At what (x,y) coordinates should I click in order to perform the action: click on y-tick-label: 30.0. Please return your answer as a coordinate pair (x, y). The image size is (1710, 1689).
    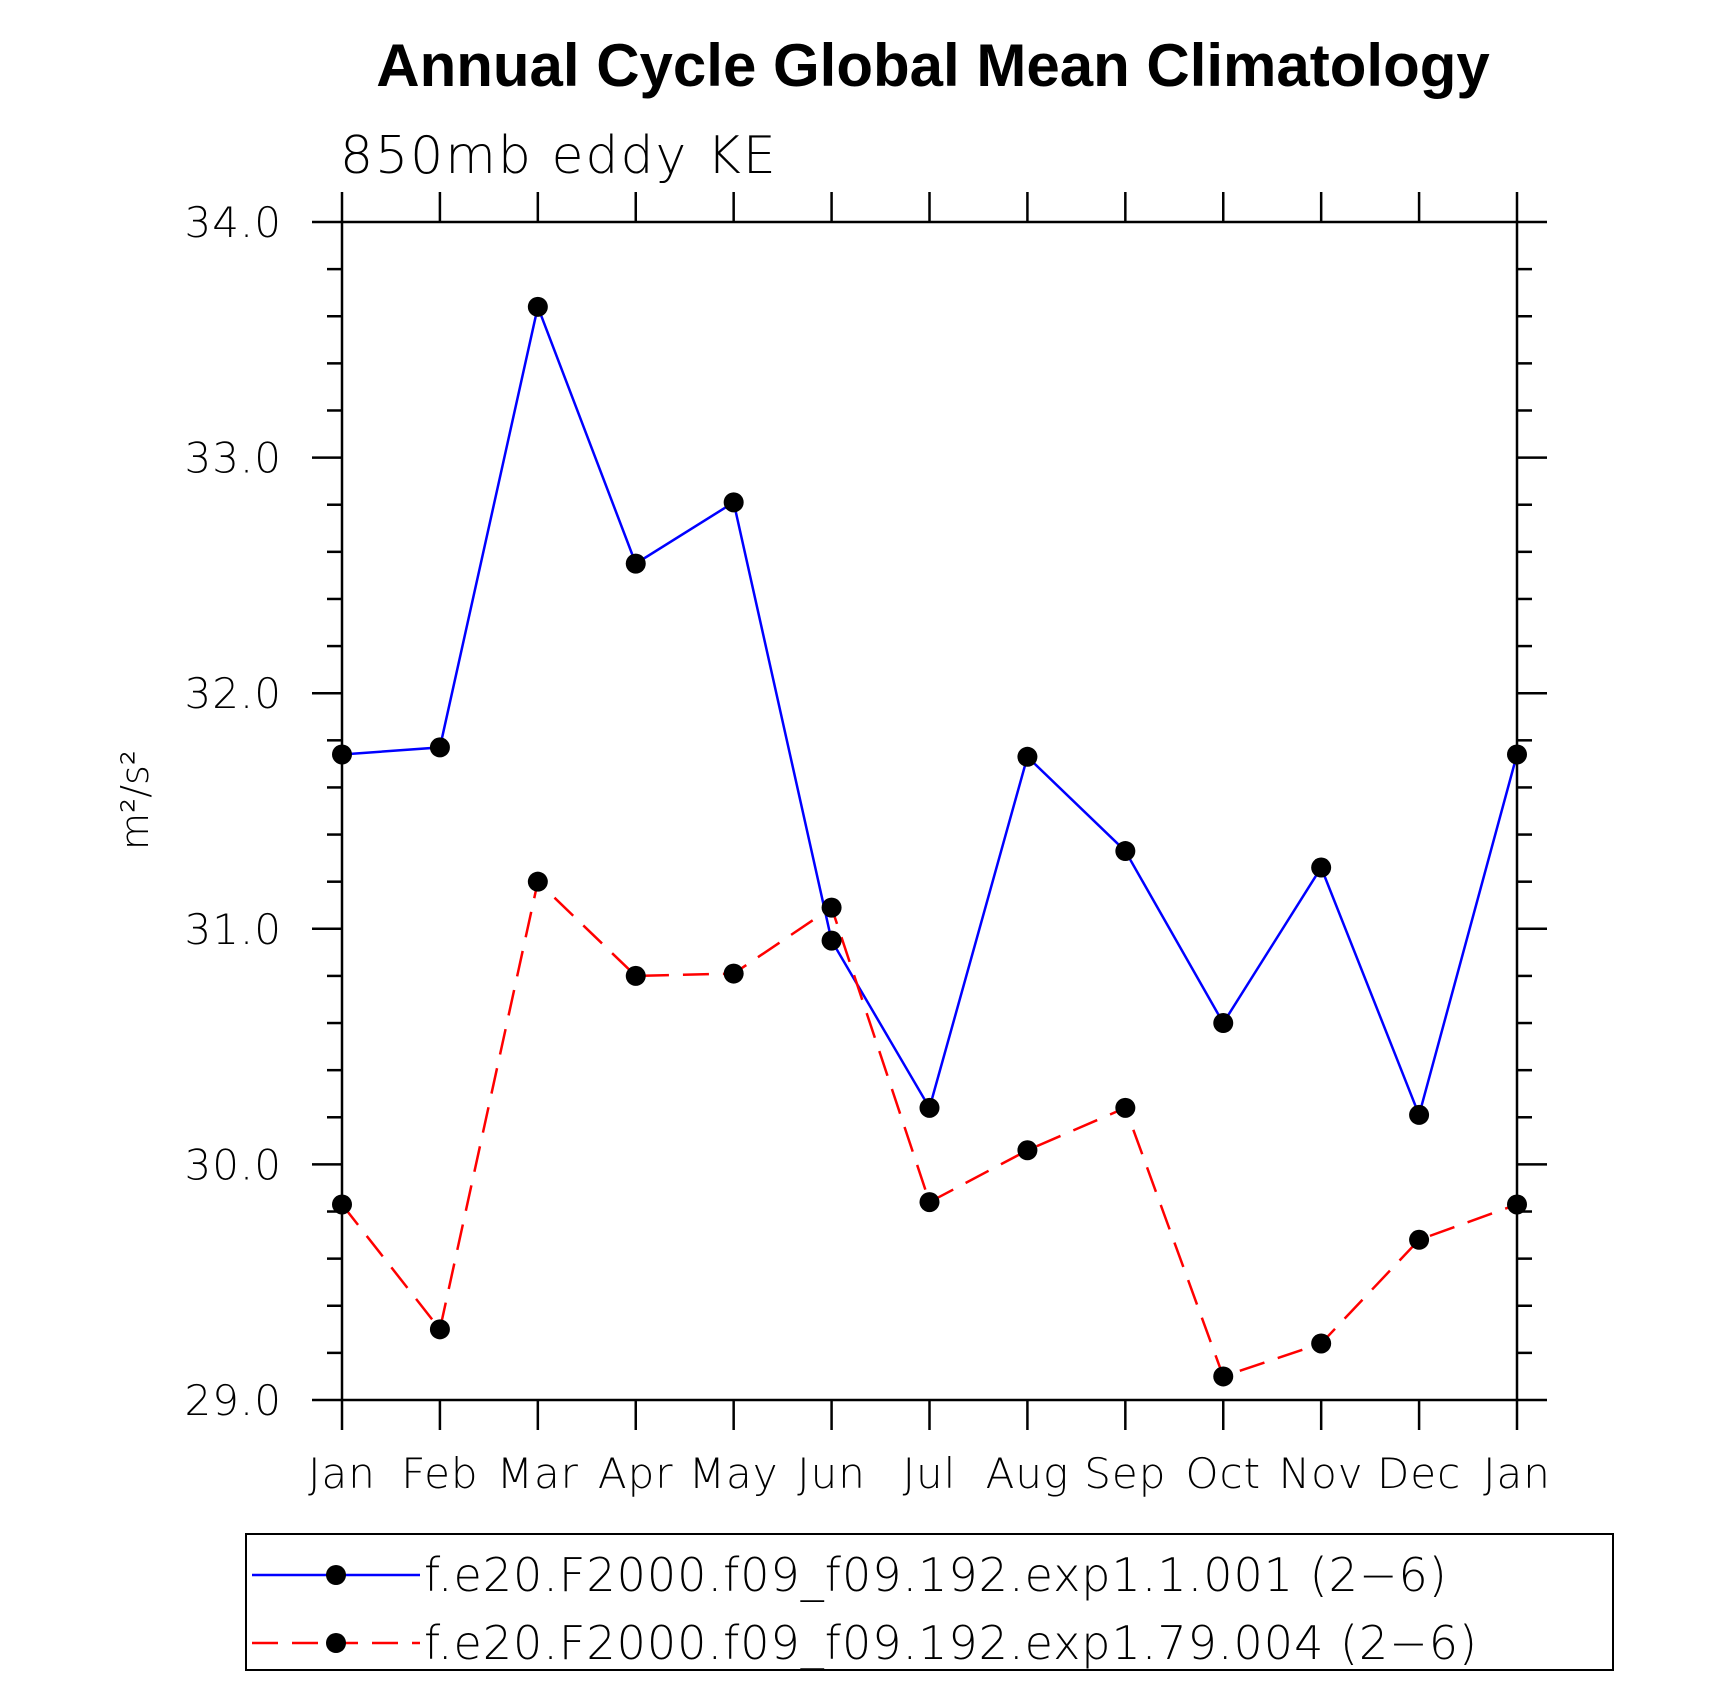
    Looking at the image, I should click on (233, 1164).